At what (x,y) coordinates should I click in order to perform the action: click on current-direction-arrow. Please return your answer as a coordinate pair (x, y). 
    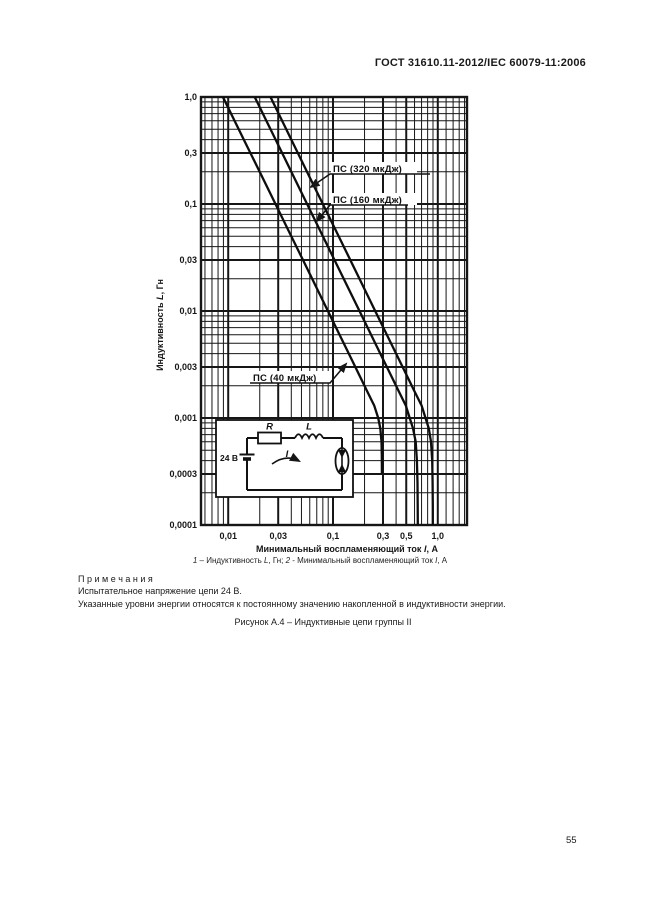
    Looking at the image, I should click on (286, 458).